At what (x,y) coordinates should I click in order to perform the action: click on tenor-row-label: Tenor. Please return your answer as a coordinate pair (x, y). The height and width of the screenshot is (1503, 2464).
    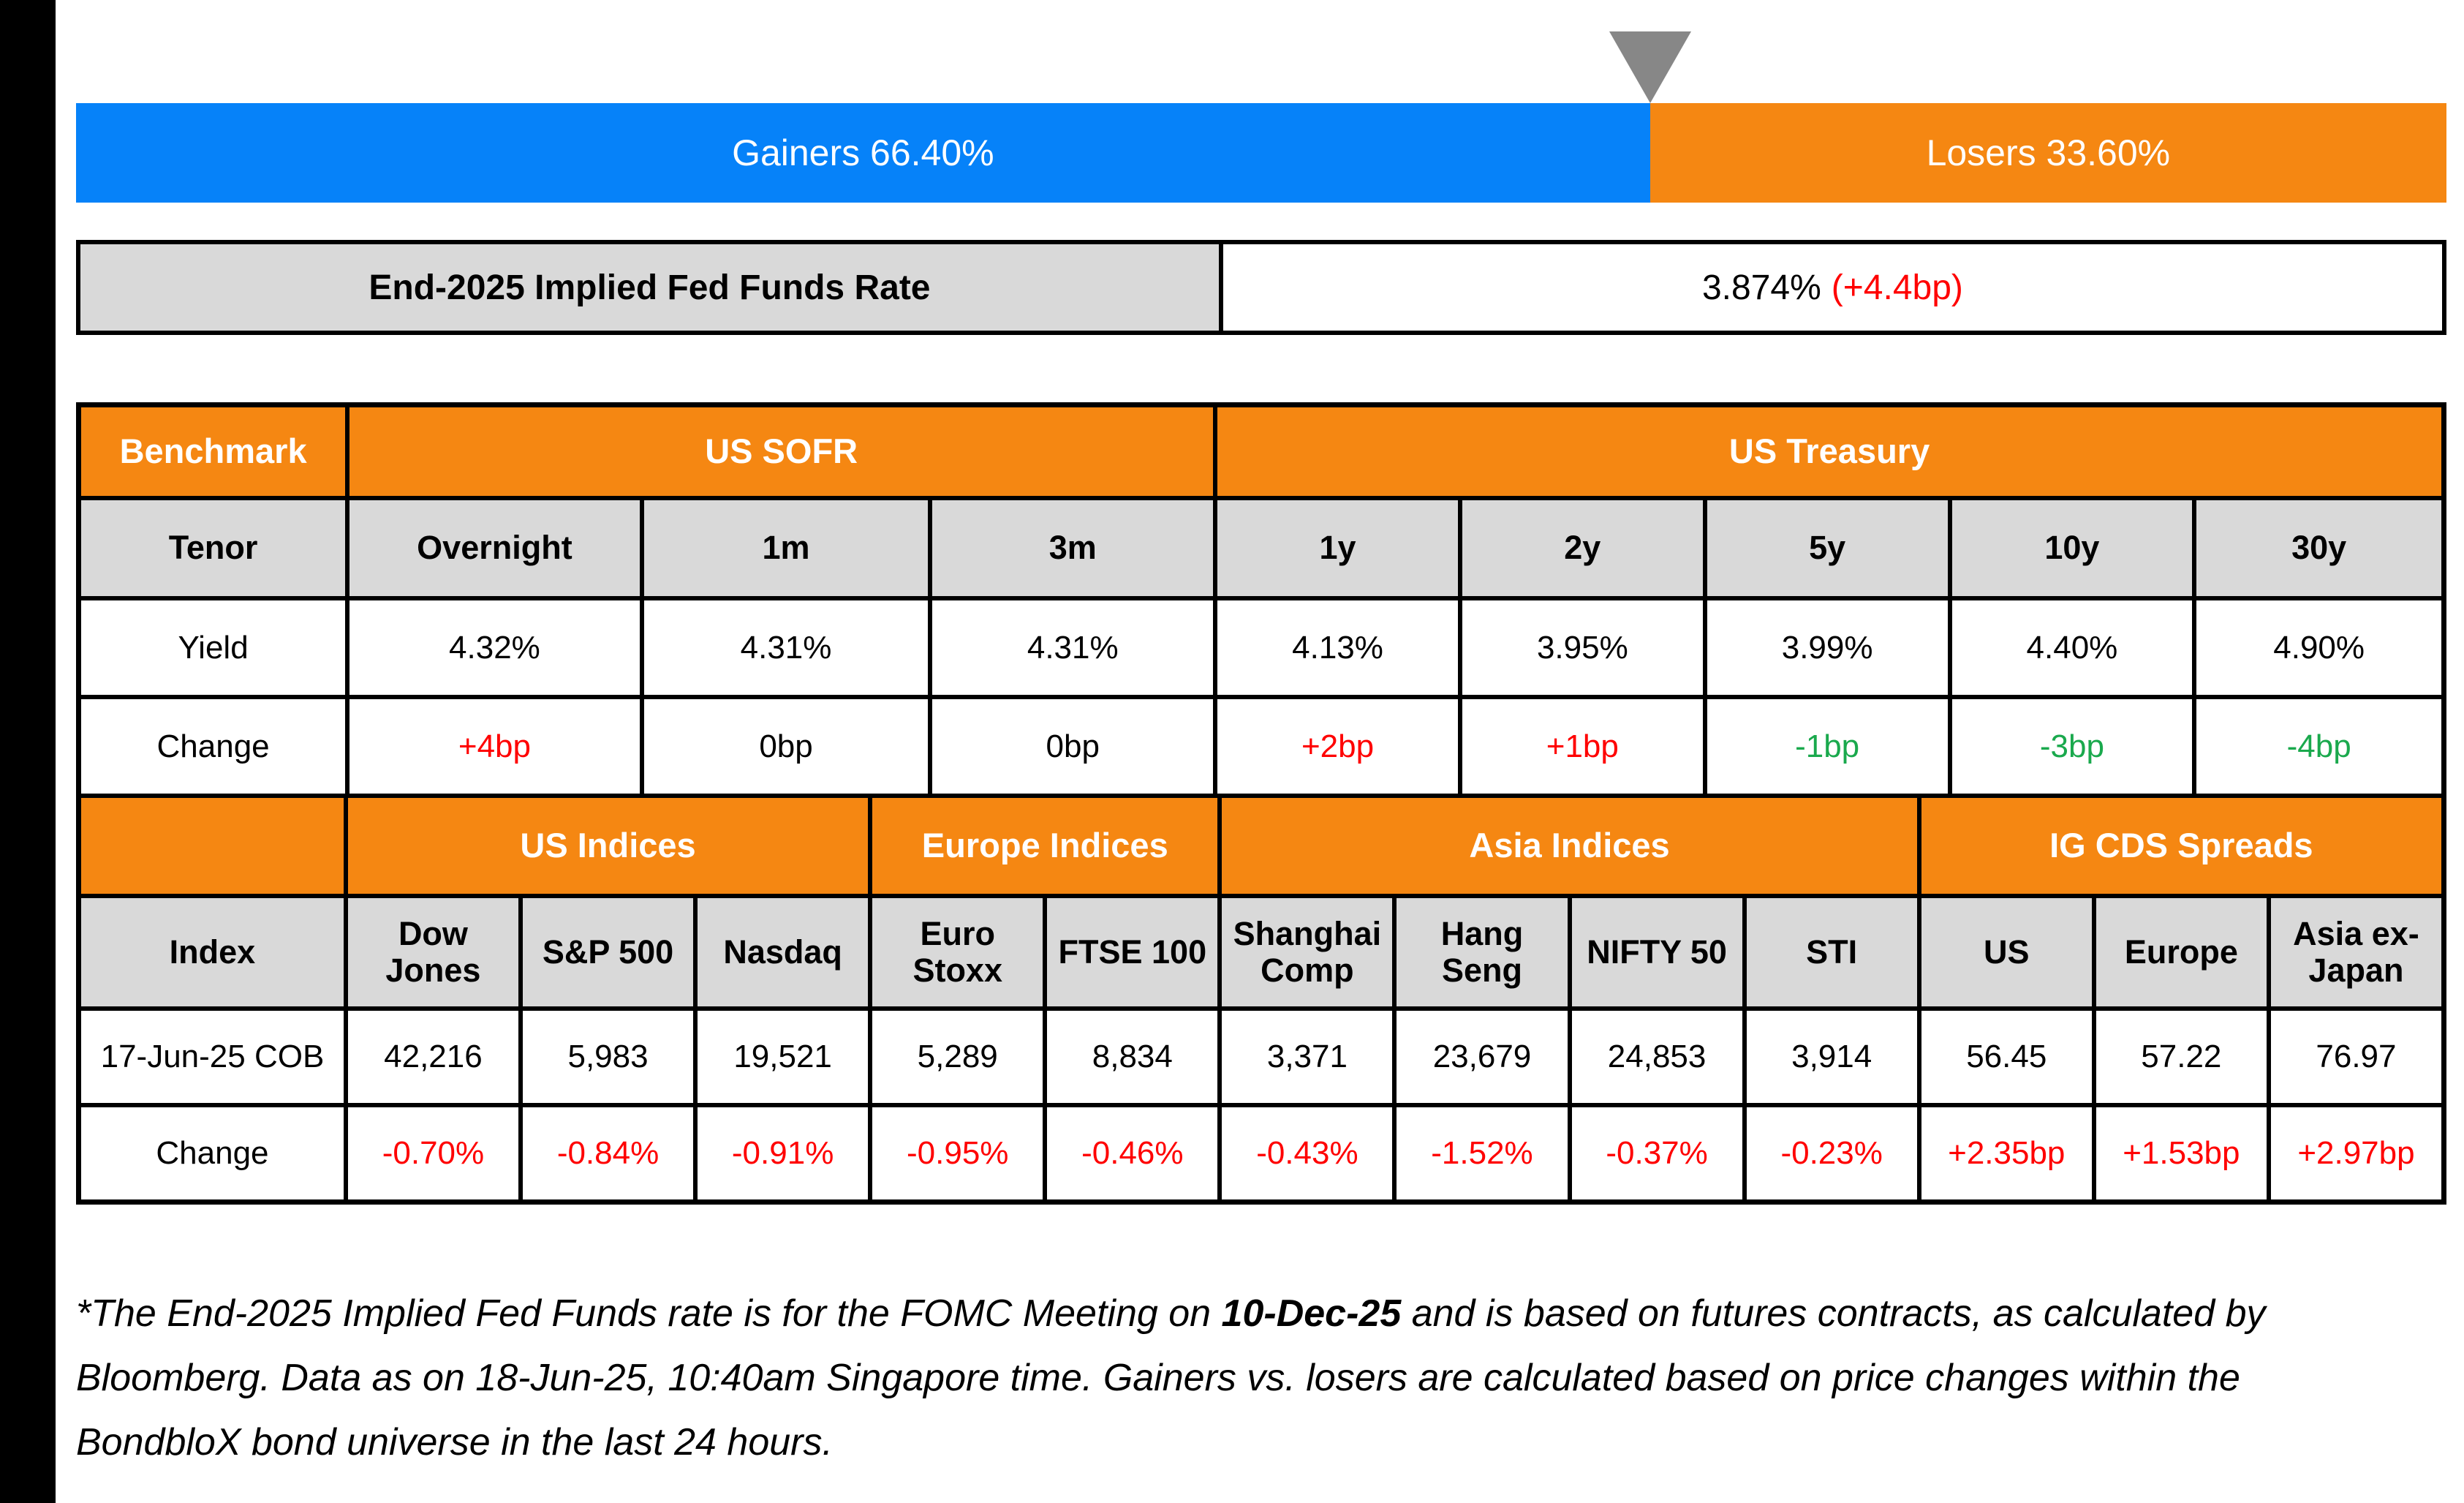
    Looking at the image, I should click on (213, 548).